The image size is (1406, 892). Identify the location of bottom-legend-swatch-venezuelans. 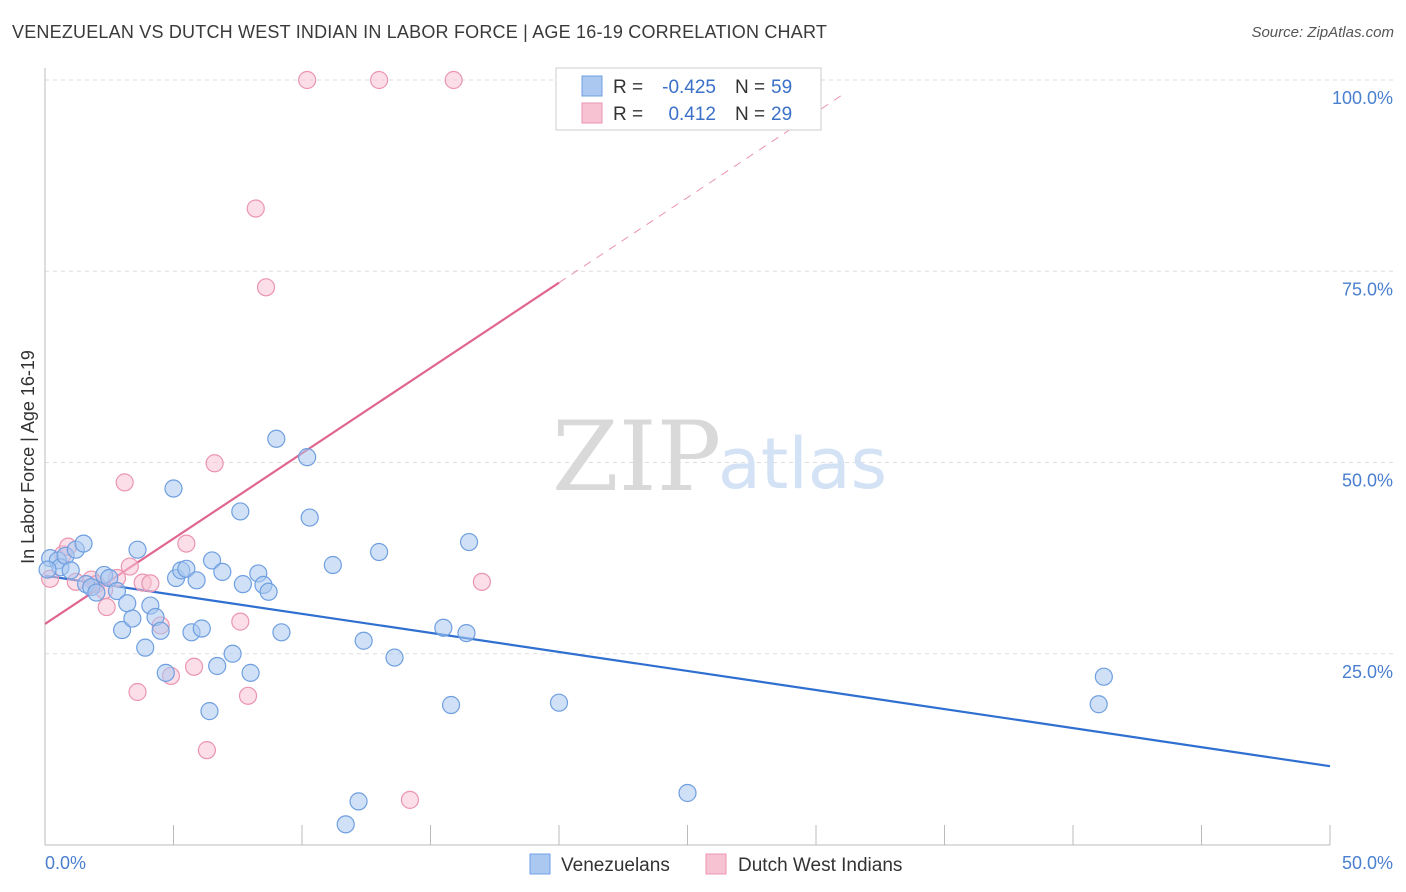
(540, 864).